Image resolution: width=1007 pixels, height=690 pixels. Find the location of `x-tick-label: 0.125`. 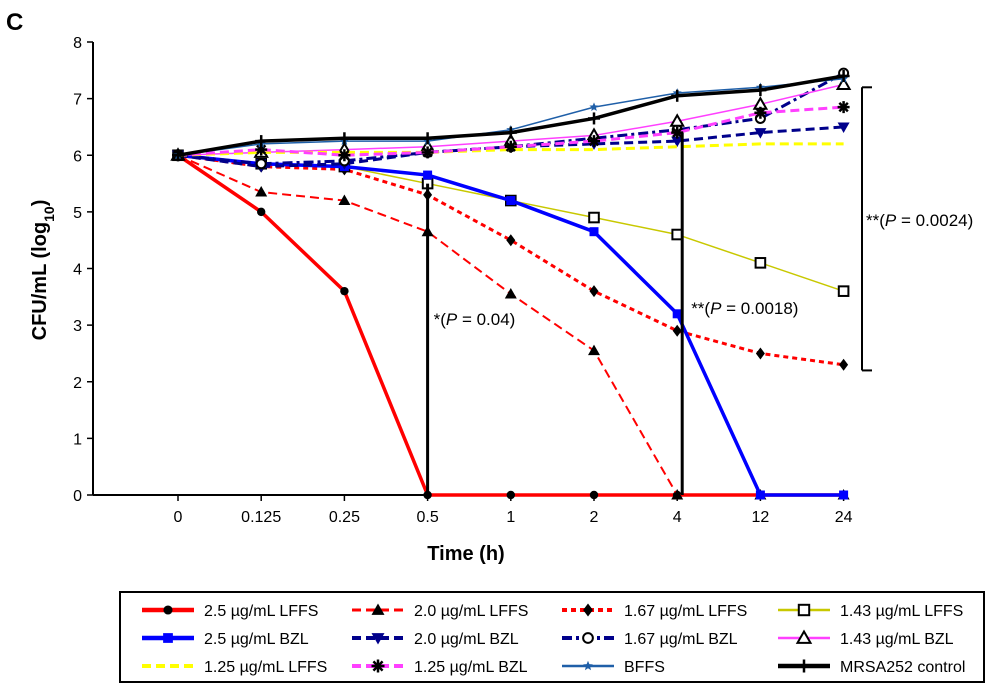

x-tick-label: 0.125 is located at coordinates (261, 517).